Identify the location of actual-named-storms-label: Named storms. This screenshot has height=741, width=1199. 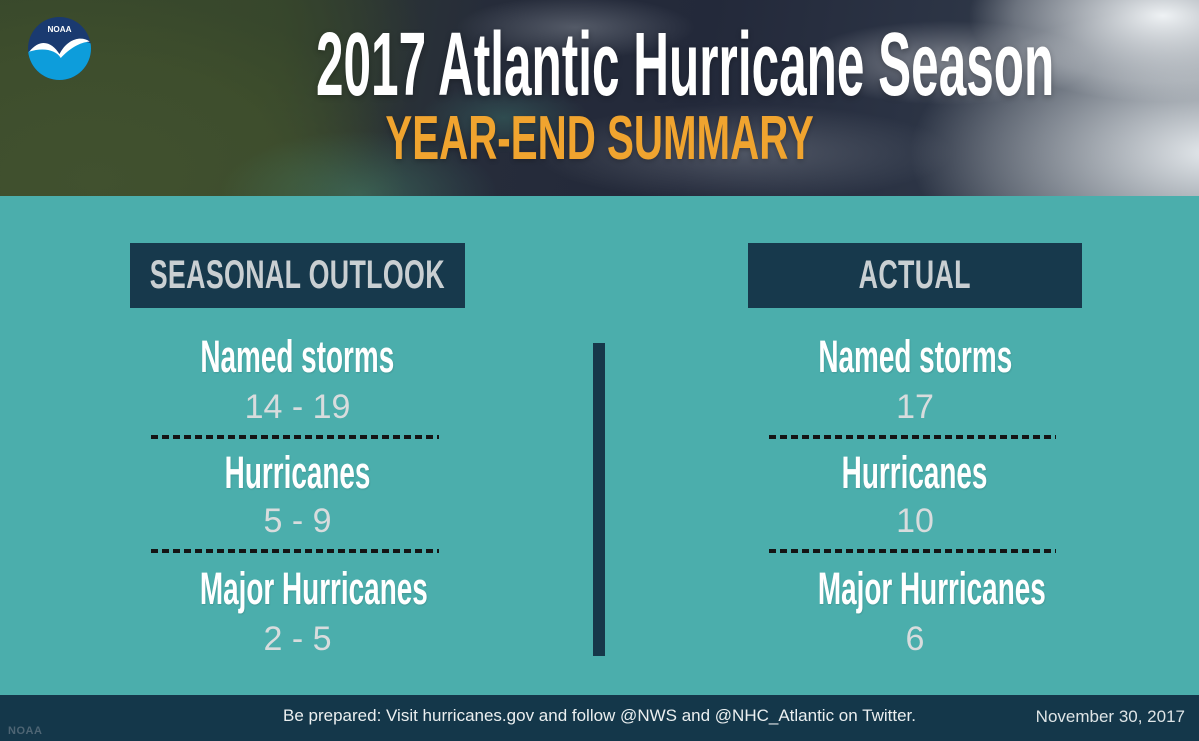
(915, 356).